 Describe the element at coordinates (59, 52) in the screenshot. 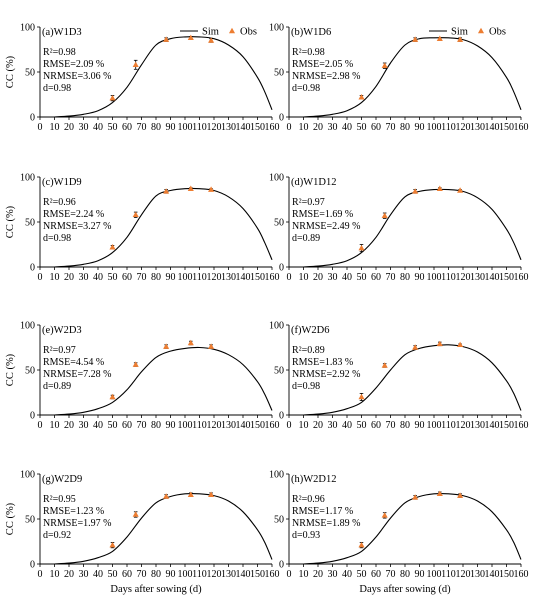

I see `stat-line: R²=0.98` at that location.